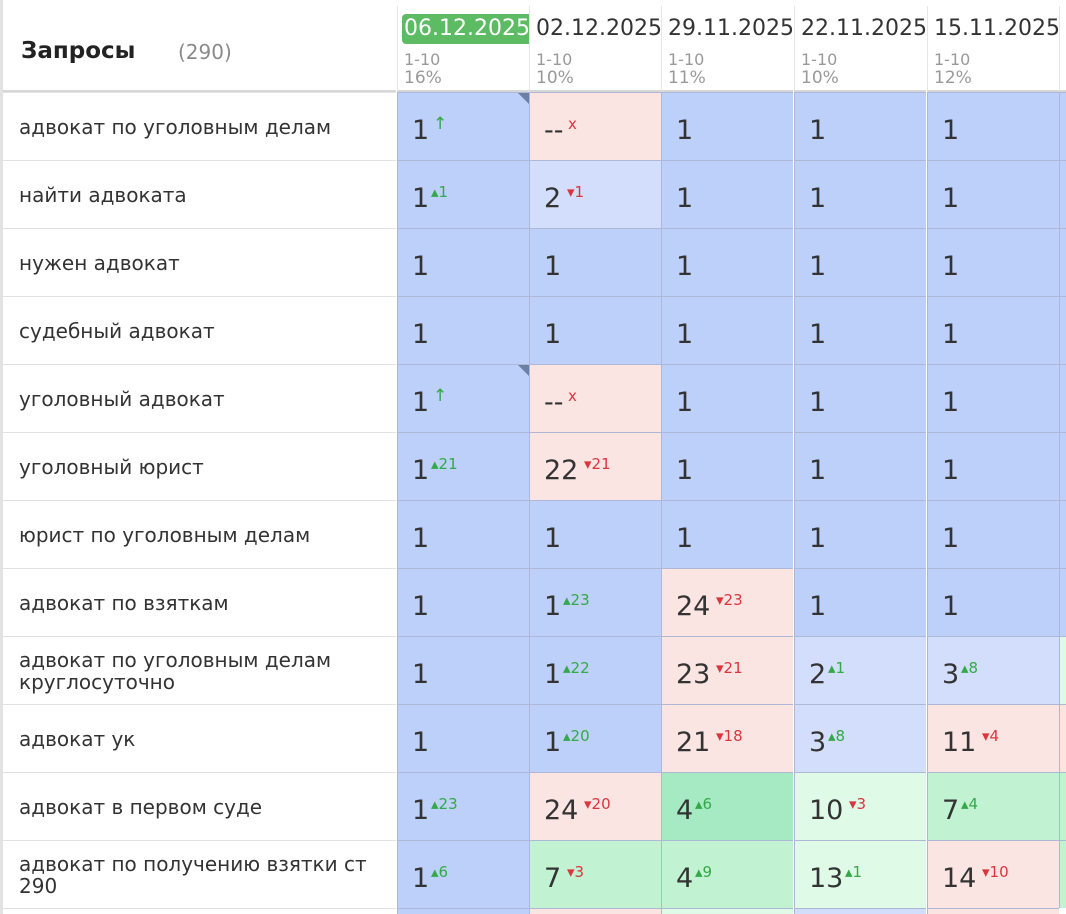 The image size is (1066, 914). I want to click on query-cell: адвокат по взяткам, so click(199, 602).